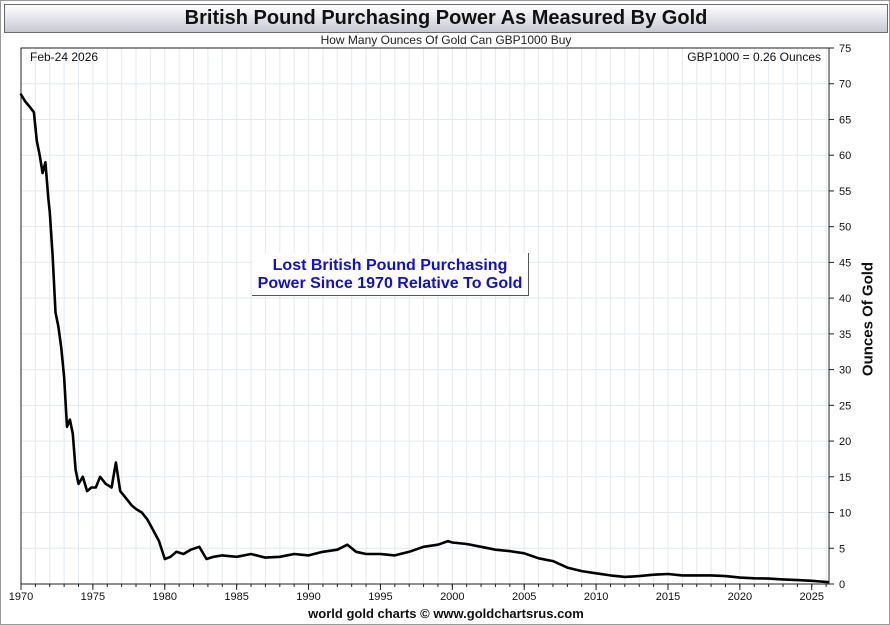  What do you see at coordinates (845, 156) in the screenshot?
I see `y-tick-label: 60` at bounding box center [845, 156].